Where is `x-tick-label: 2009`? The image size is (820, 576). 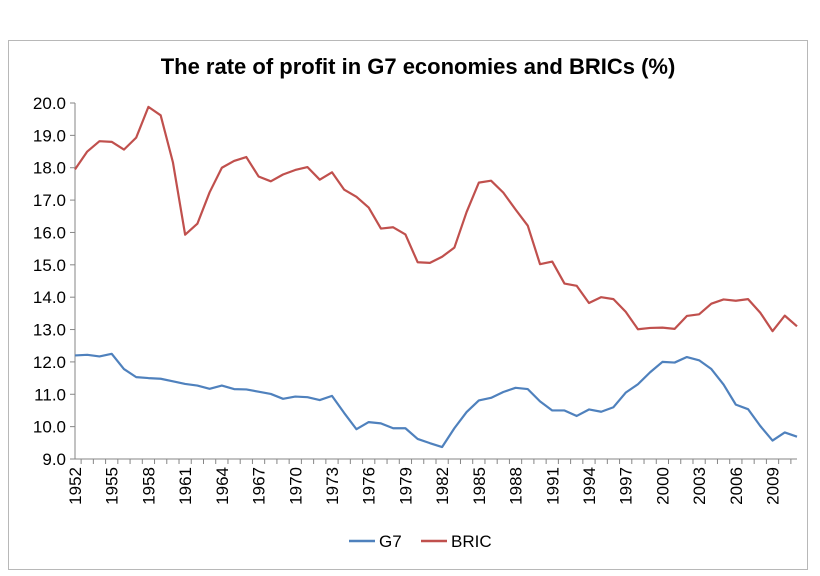 x-tick-label: 2009 is located at coordinates (773, 486).